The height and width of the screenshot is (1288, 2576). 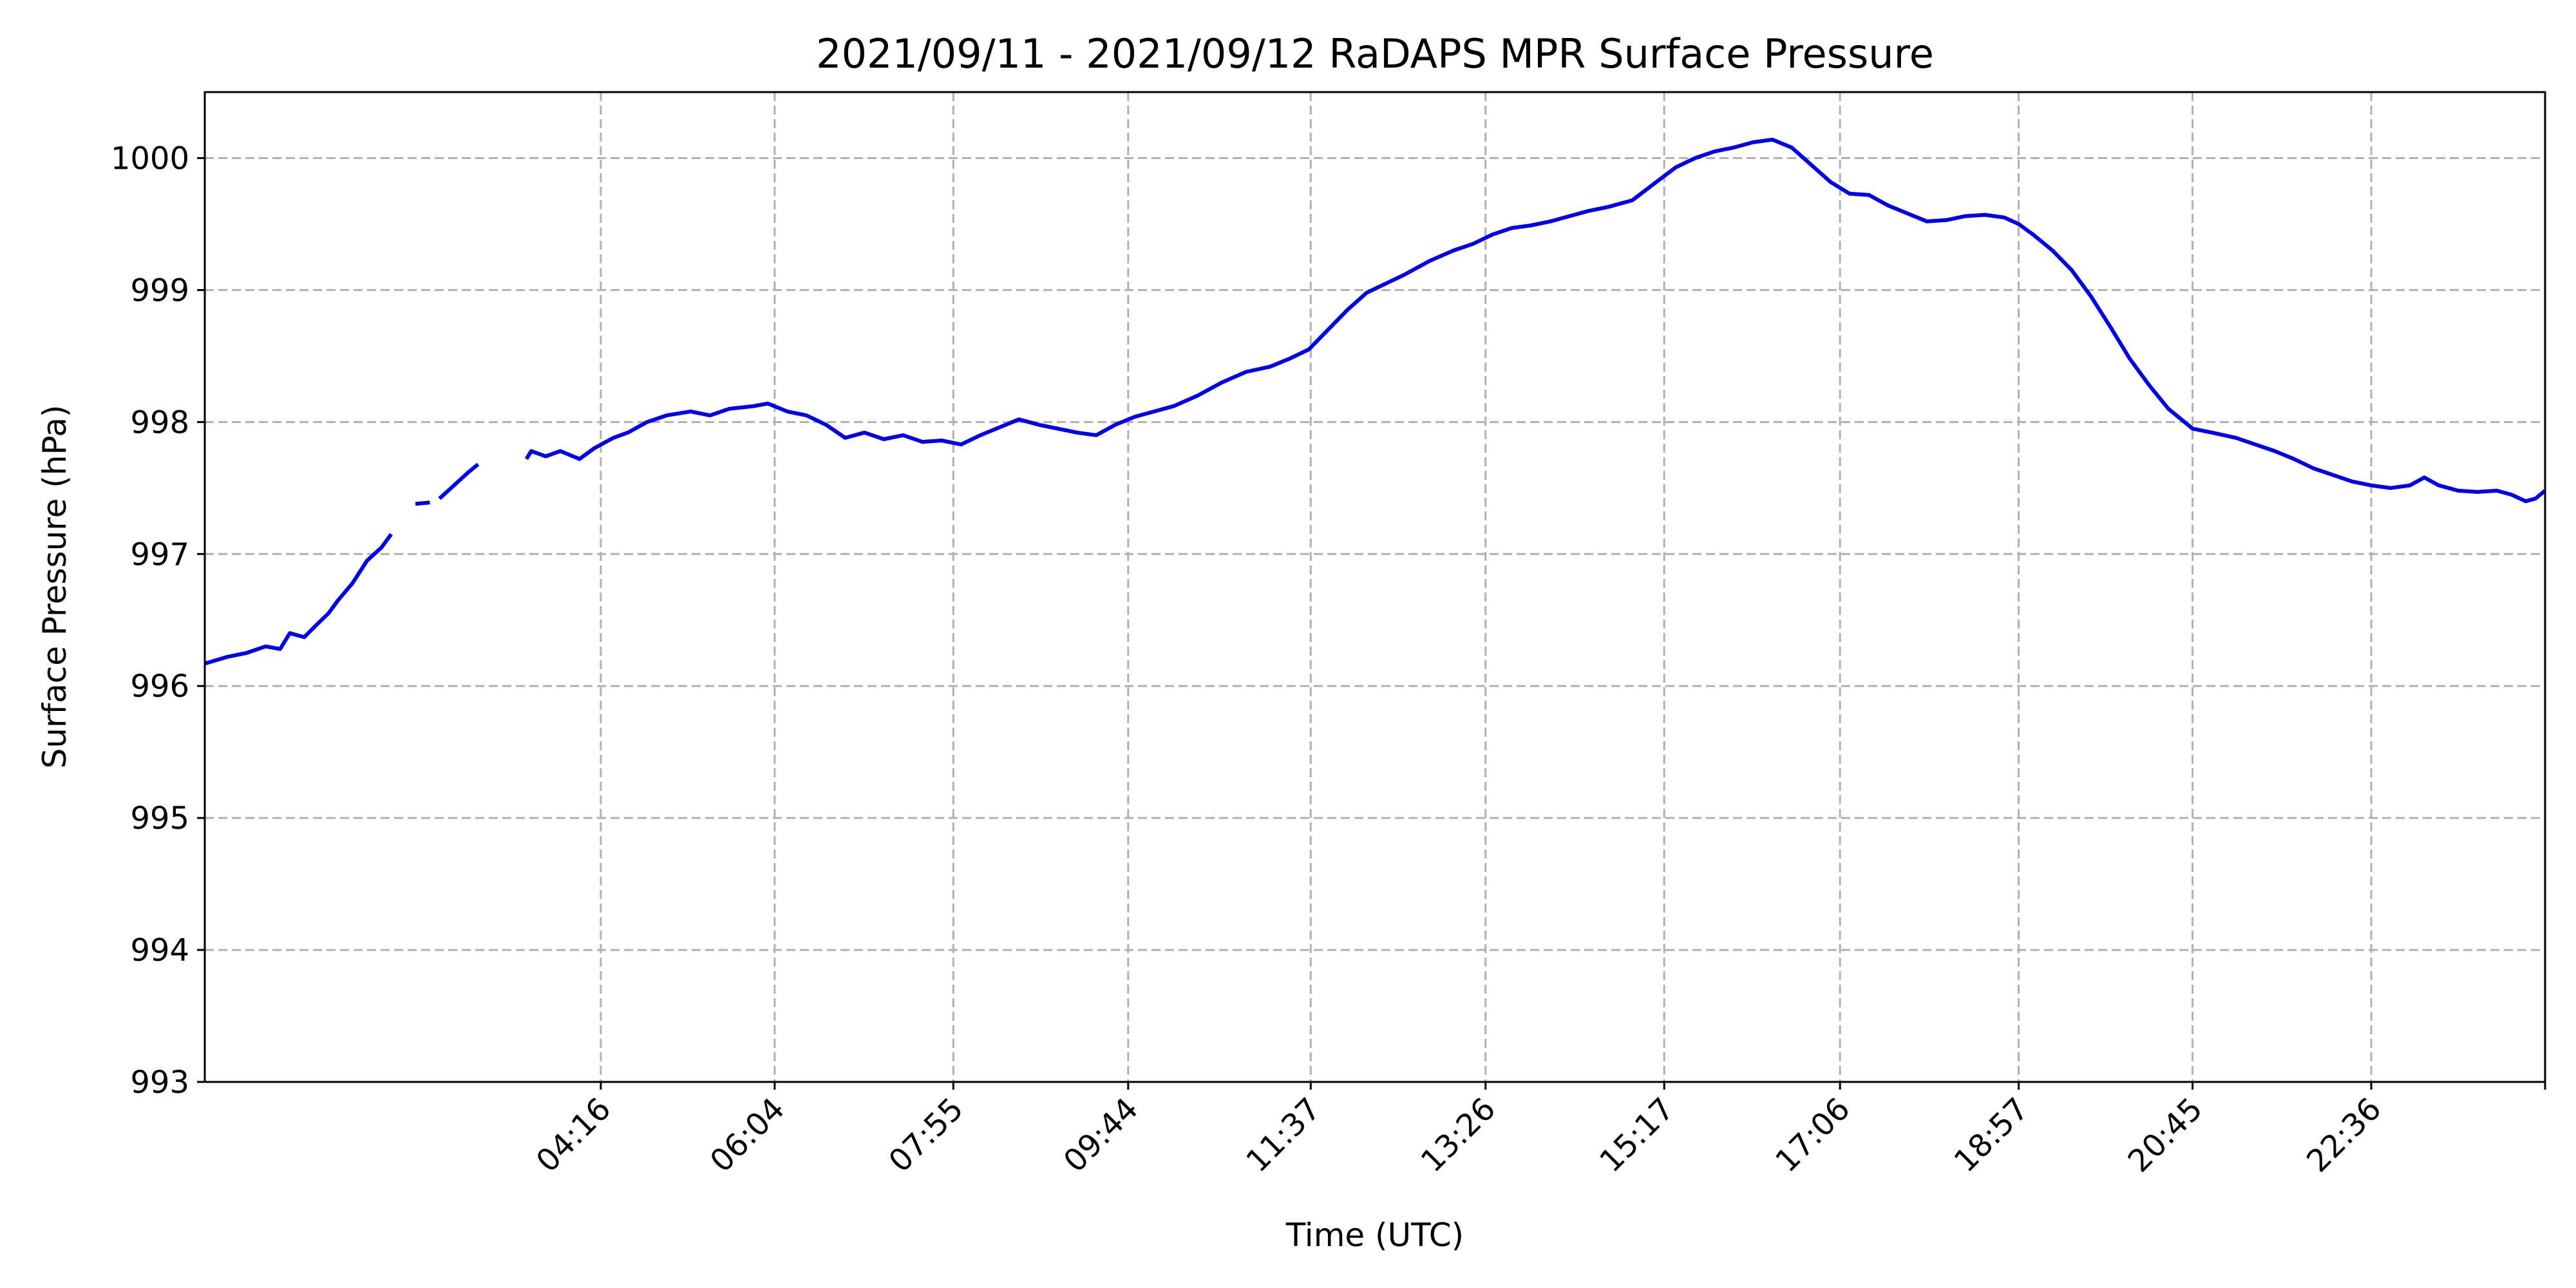 What do you see at coordinates (926, 1135) in the screenshot?
I see `x-tick-label: 07:55` at bounding box center [926, 1135].